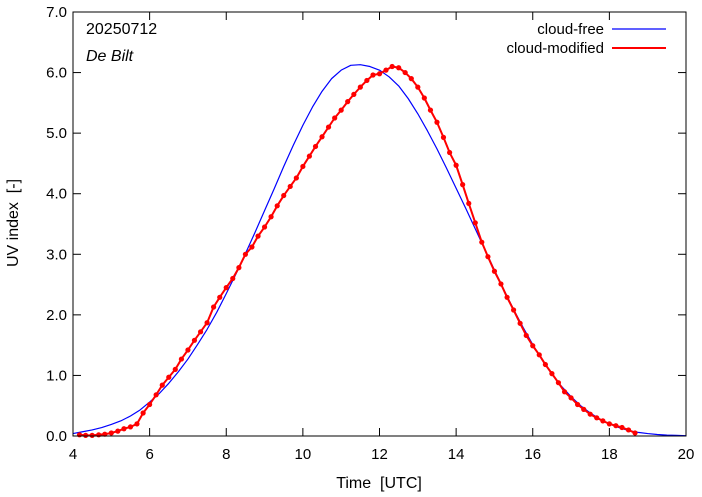  Describe the element at coordinates (379, 454) in the screenshot. I see `x-tick-label: 12` at that location.